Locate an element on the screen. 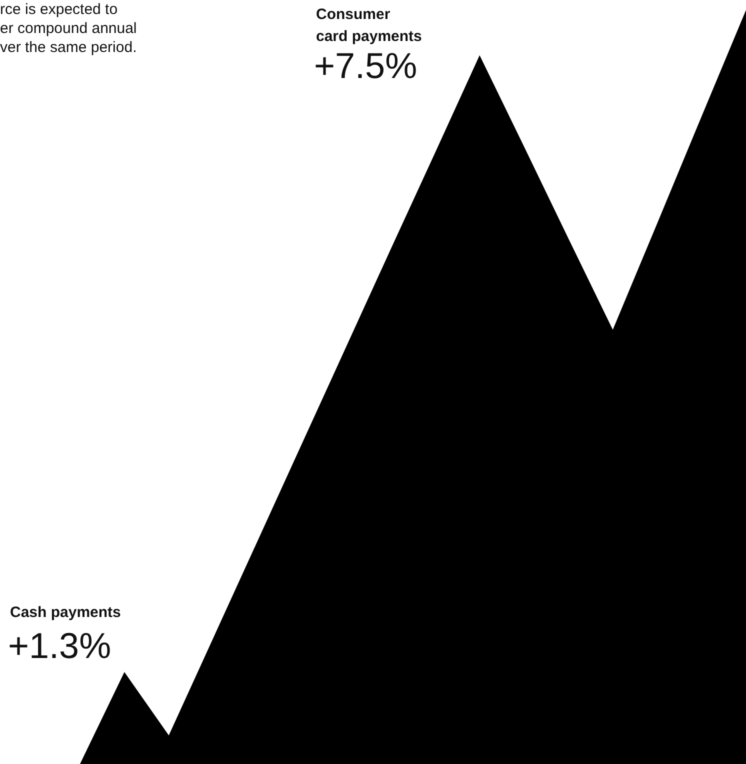  annotation: rce is expected to er compound annual ver the same period. is located at coordinates (68, 28).